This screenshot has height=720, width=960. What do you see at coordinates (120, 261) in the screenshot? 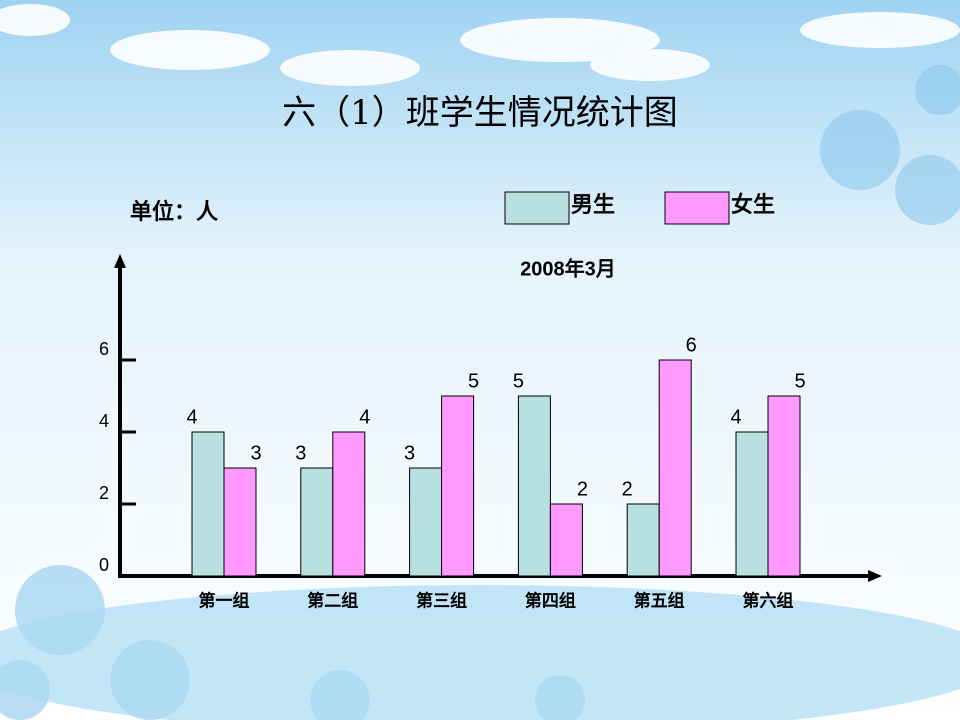
I see `y-axis-arrow` at bounding box center [120, 261].